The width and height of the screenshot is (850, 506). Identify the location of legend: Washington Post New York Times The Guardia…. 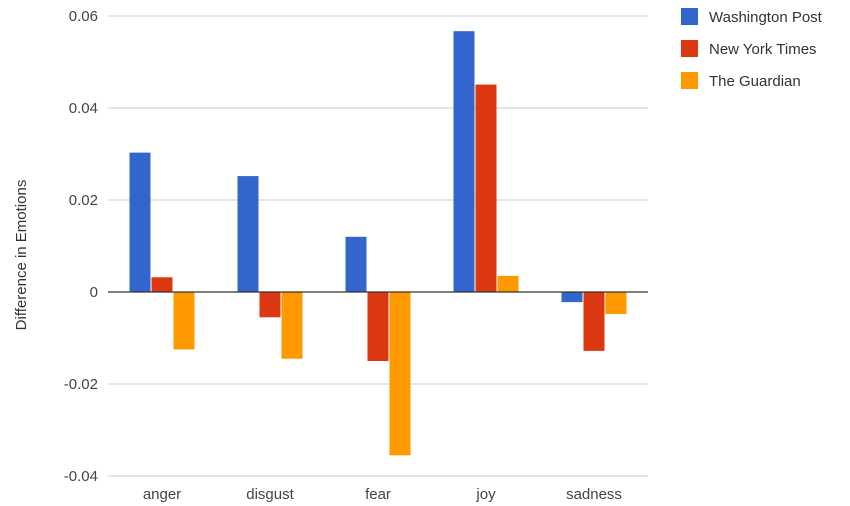
(752, 49).